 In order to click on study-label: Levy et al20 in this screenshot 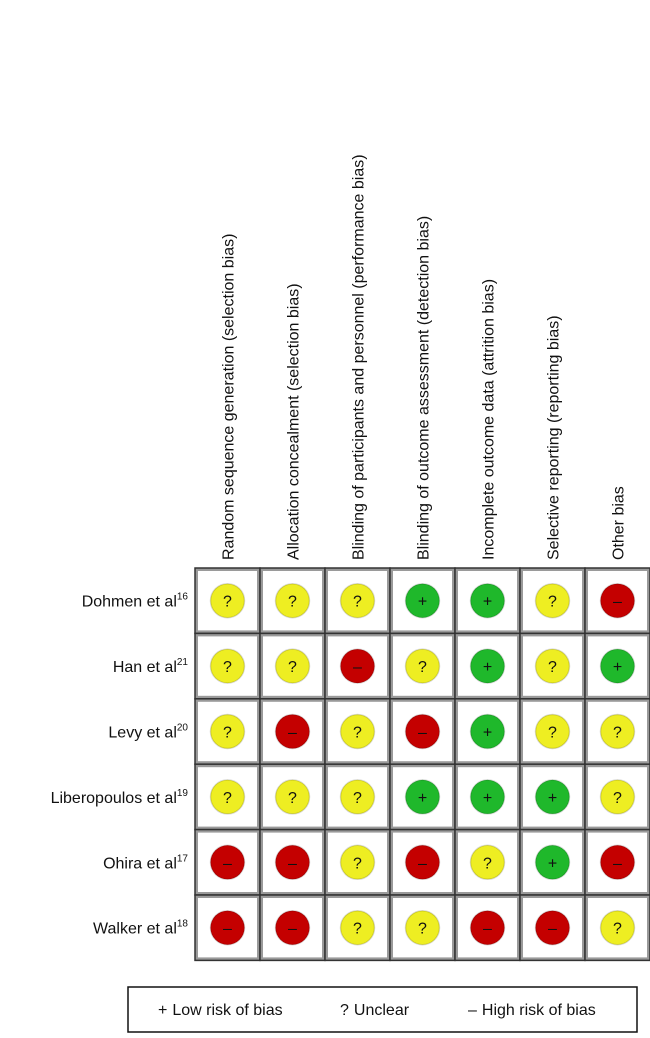, I will do `click(148, 732)`.